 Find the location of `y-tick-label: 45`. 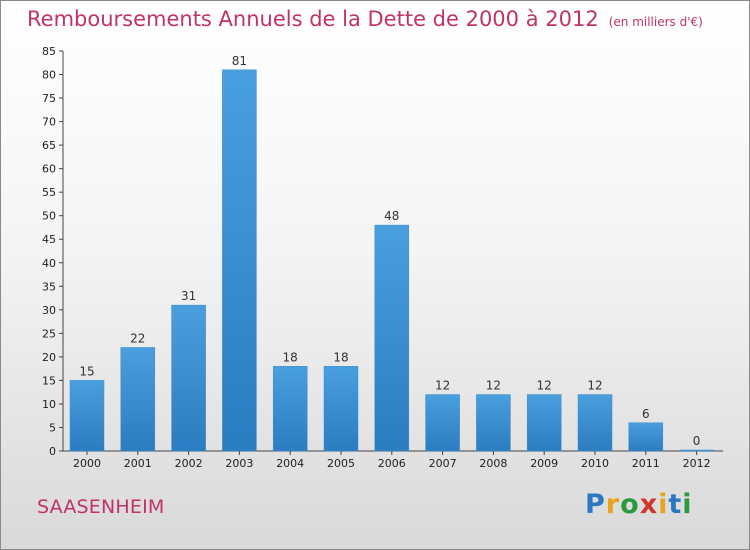

y-tick-label: 45 is located at coordinates (49, 239).